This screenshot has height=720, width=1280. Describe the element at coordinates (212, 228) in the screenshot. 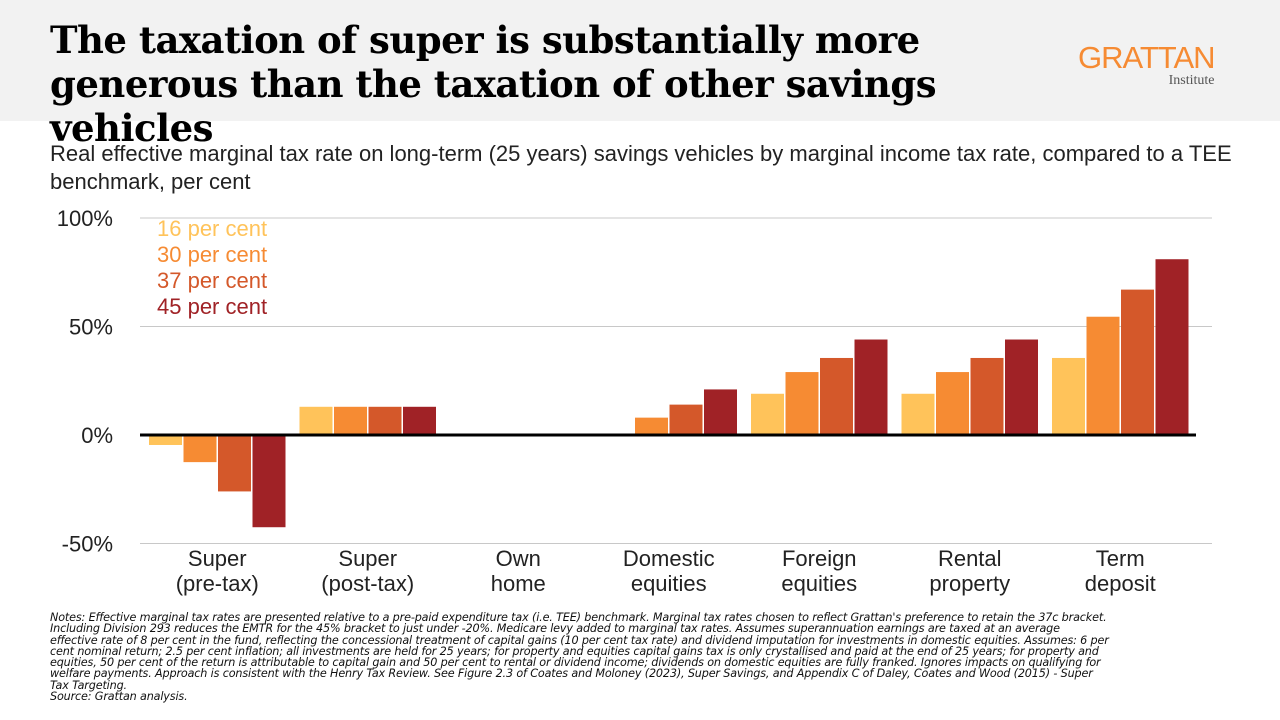

I see `legend-entry: 16 per cent` at that location.